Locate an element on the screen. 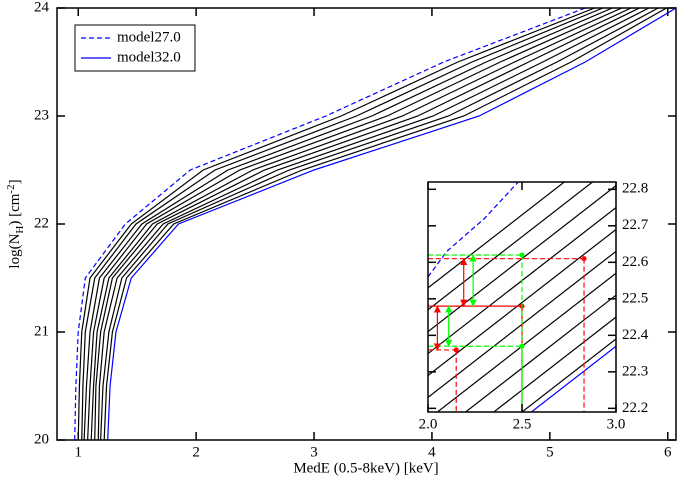 The height and width of the screenshot is (483, 678). x-tick-label: 2.0 is located at coordinates (428, 424).